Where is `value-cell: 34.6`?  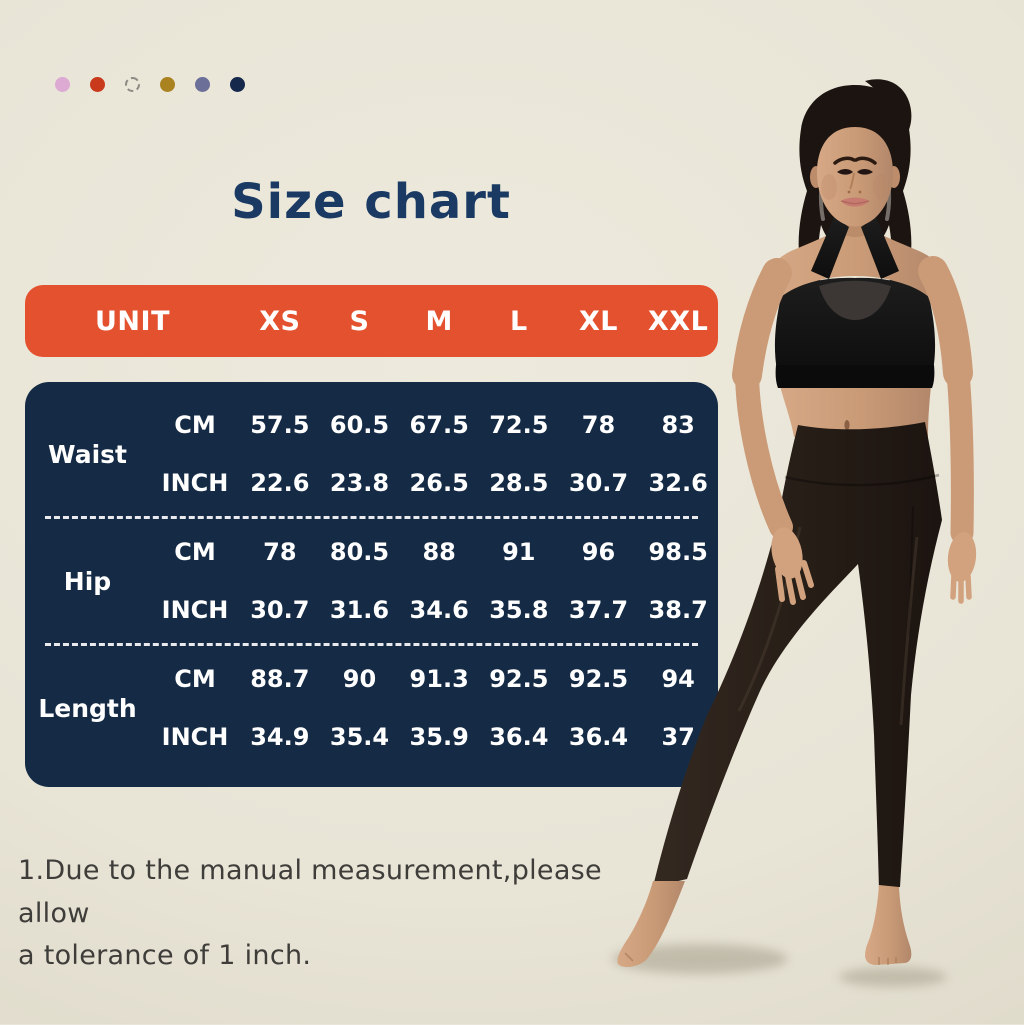 value-cell: 34.6 is located at coordinates (439, 610).